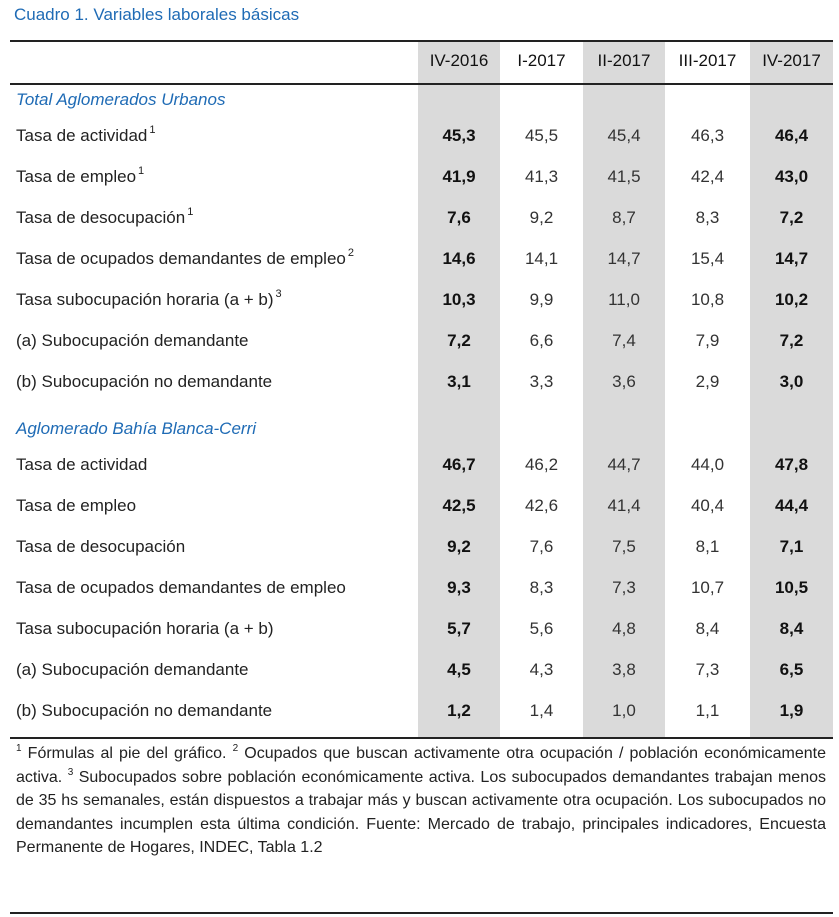 The height and width of the screenshot is (917, 839). What do you see at coordinates (624, 464) in the screenshot?
I see `table-cell: 44,7` at bounding box center [624, 464].